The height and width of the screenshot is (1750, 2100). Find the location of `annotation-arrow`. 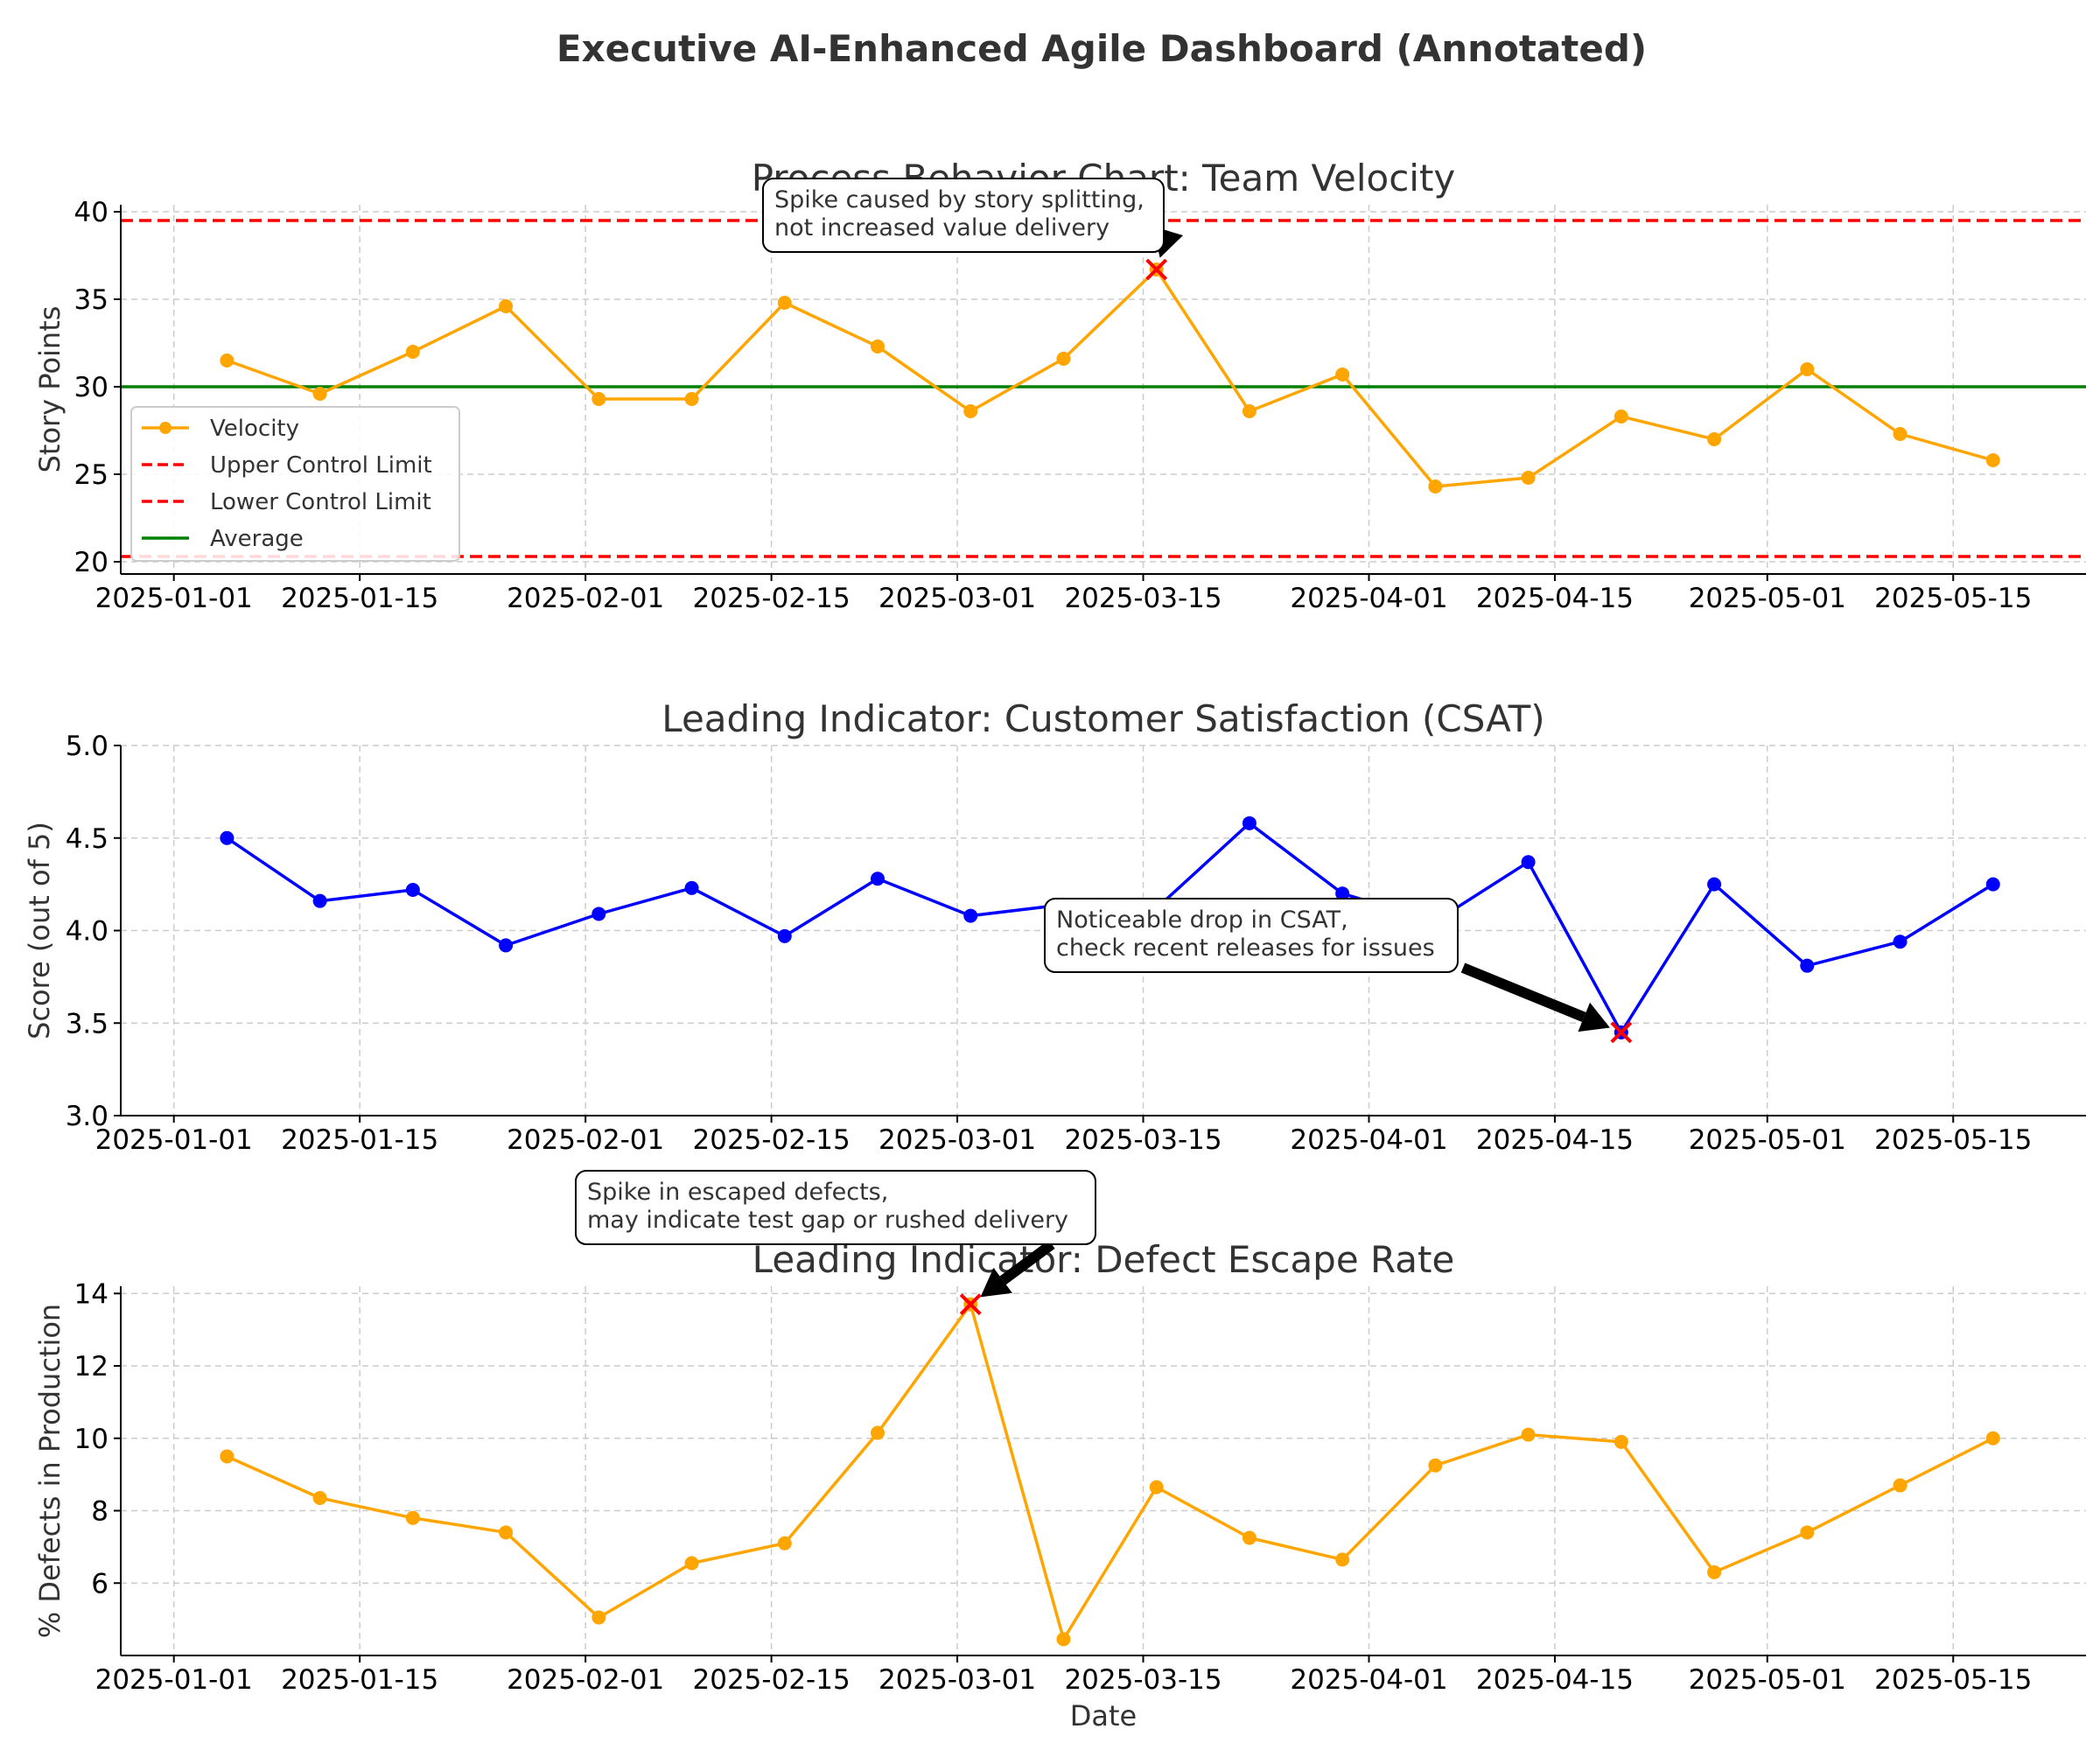

annotation-arrow is located at coordinates (1027, 1262).